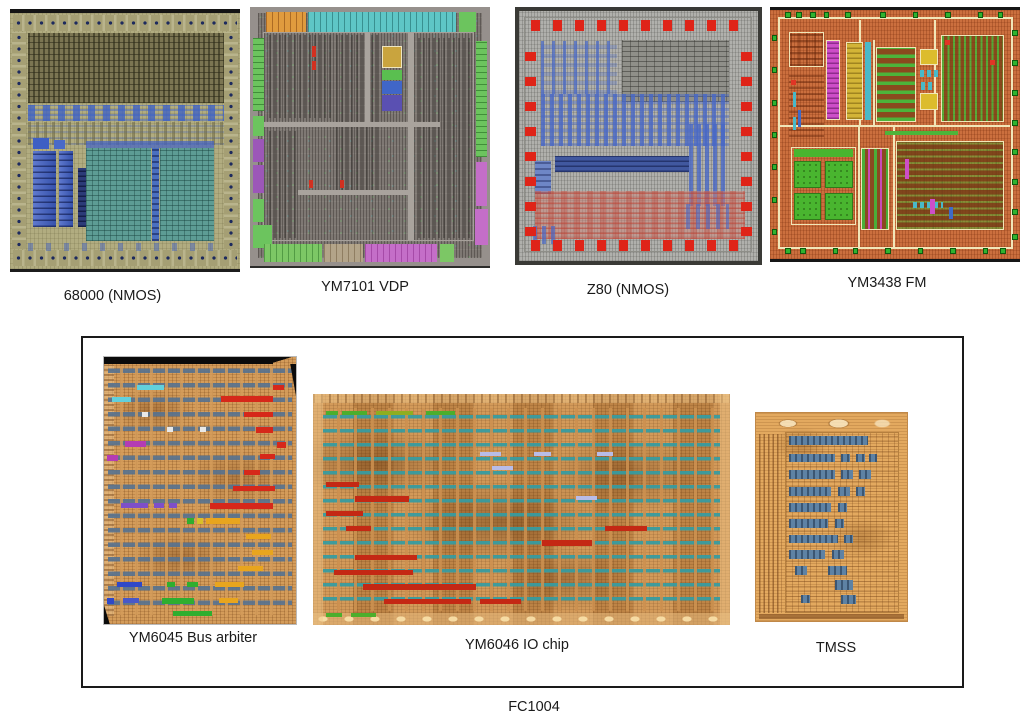 This screenshot has height=723, width=1024. I want to click on die-label-ym7101: YM7101 VDP, so click(365, 287).